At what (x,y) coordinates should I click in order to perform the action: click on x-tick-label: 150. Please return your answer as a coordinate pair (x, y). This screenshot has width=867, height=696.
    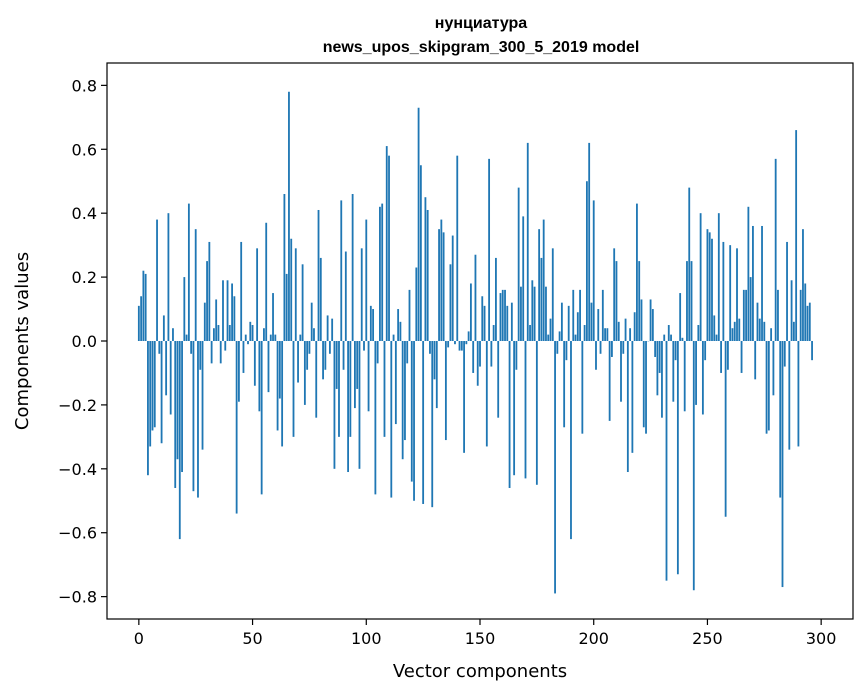
    Looking at the image, I should click on (480, 638).